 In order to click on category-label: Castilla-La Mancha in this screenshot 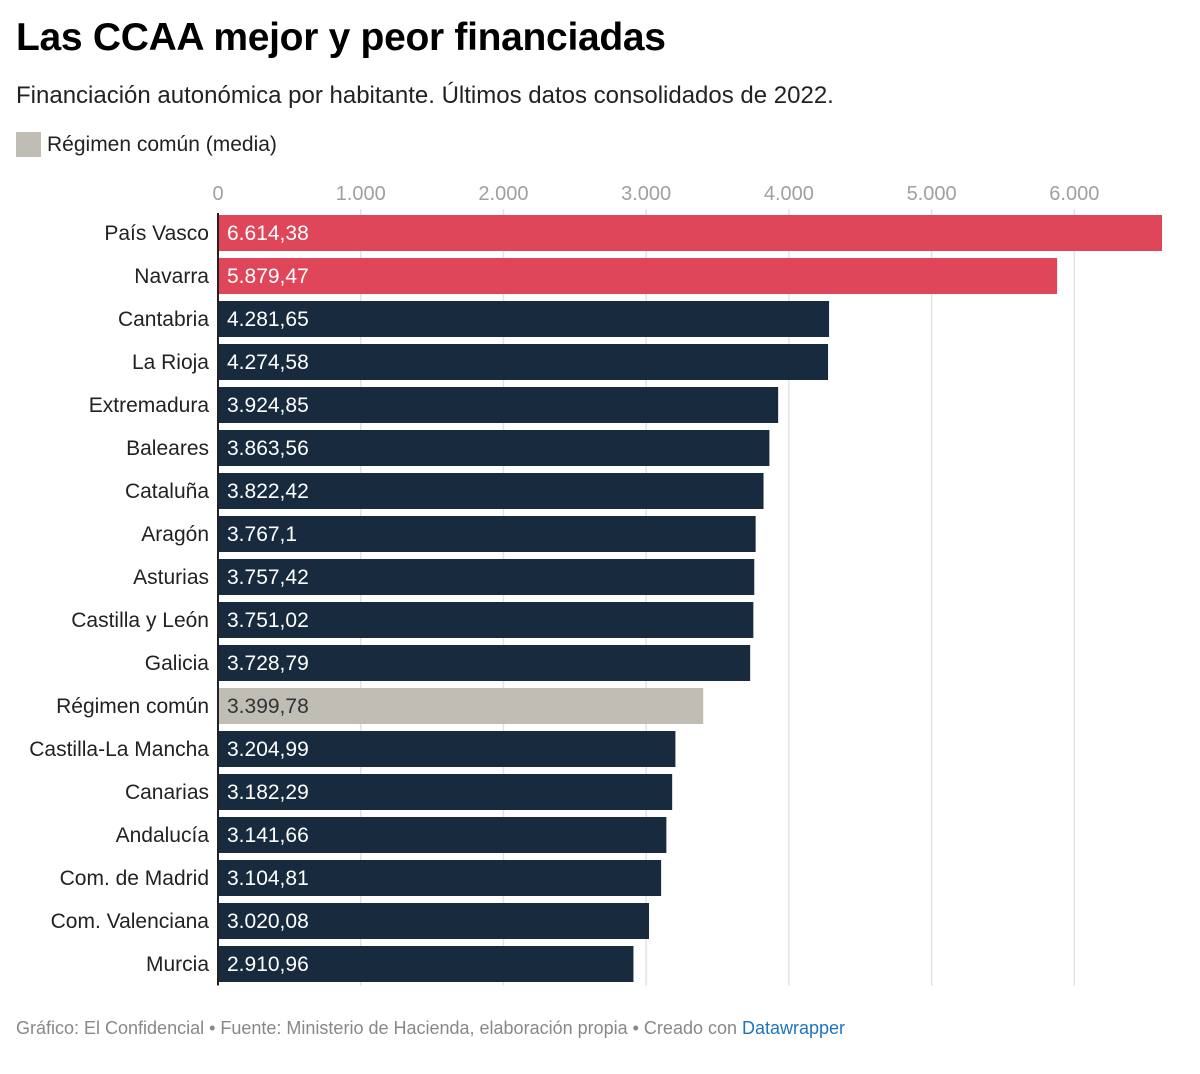, I will do `click(119, 749)`.